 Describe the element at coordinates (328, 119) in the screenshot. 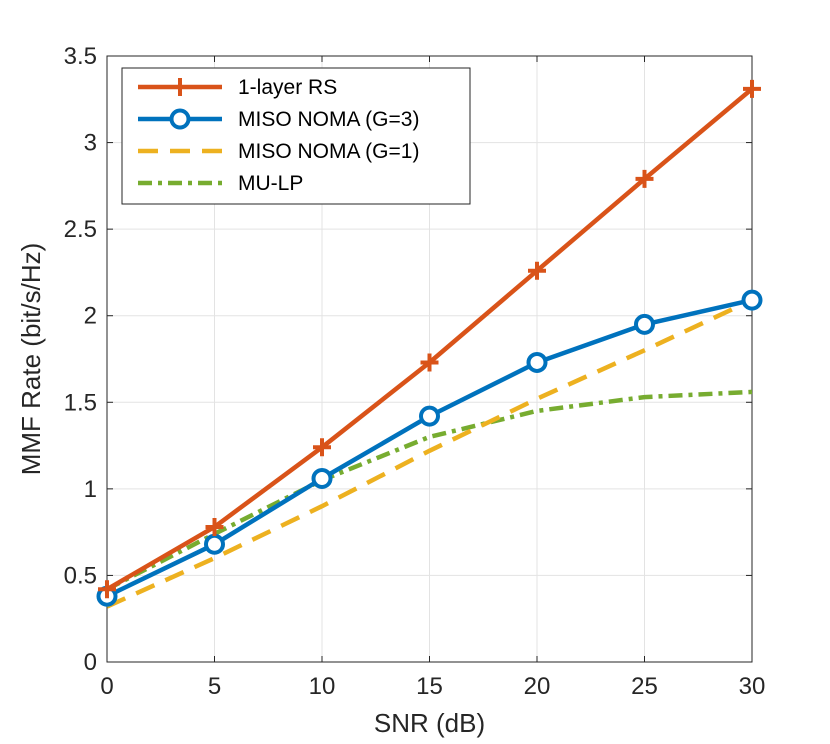

I see `legend-label-miso-noma-g-3: MISO NOMA (G=3)` at that location.